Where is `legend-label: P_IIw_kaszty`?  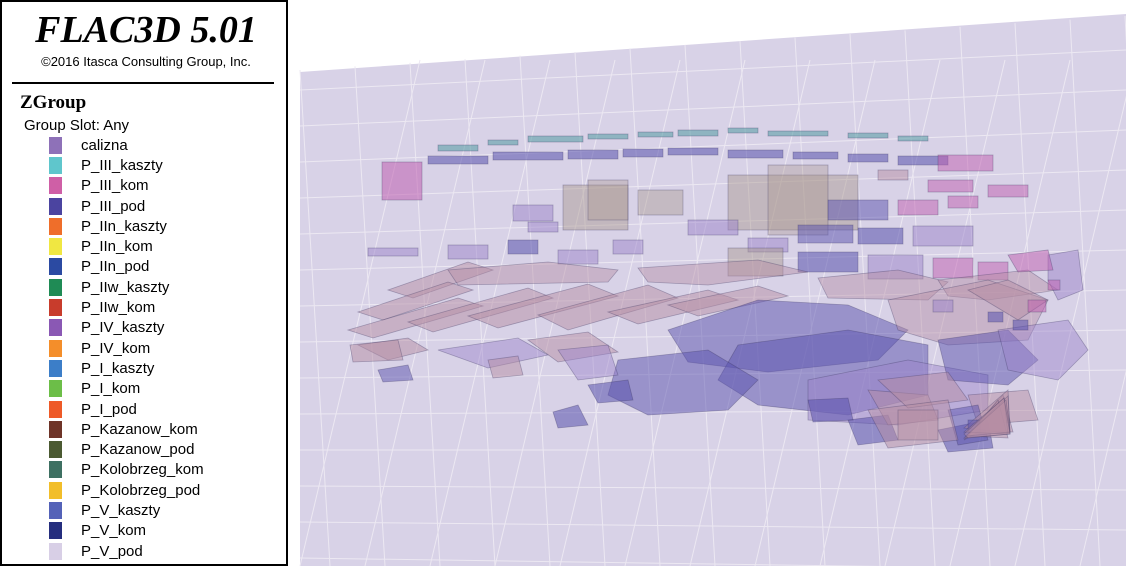
legend-label: P_IIw_kaszty is located at coordinates (125, 287).